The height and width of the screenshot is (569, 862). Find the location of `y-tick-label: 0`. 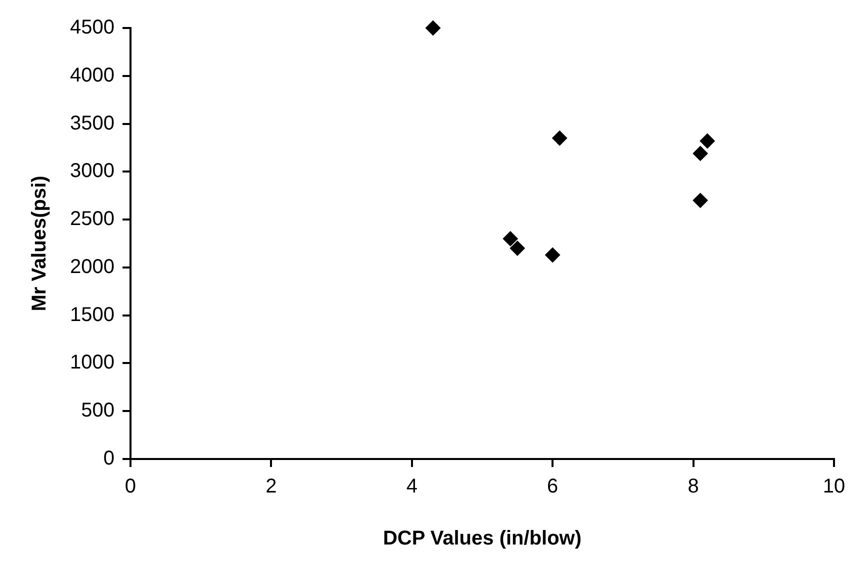

y-tick-label: 0 is located at coordinates (108, 459).